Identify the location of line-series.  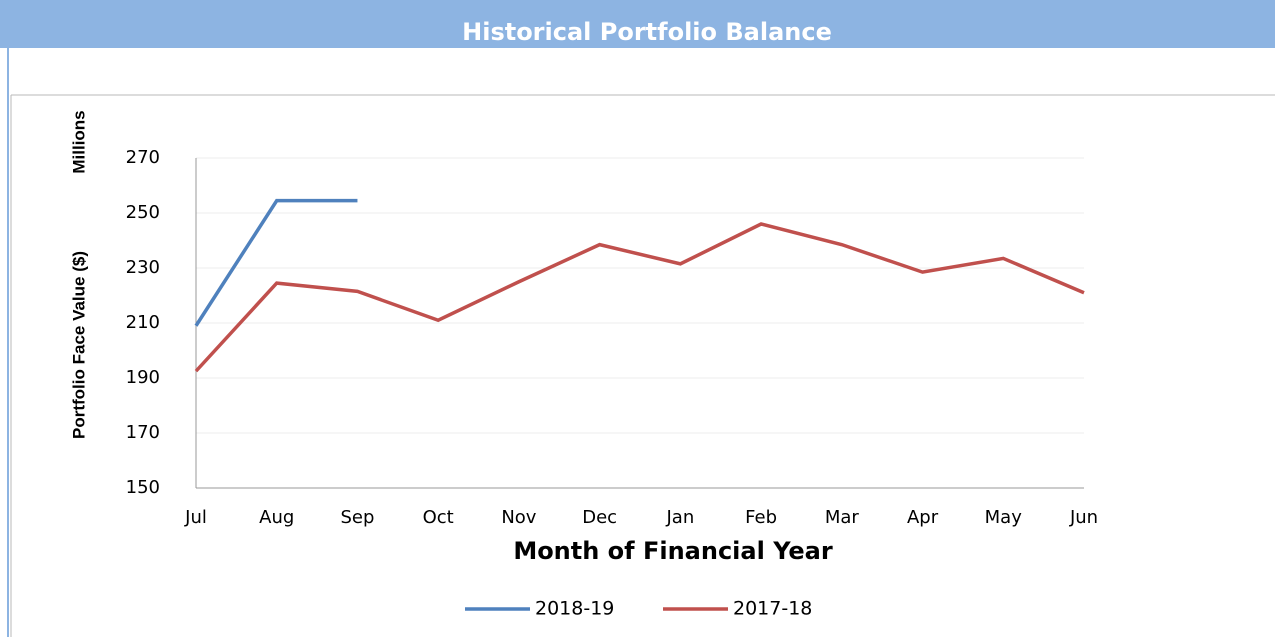
(276, 262).